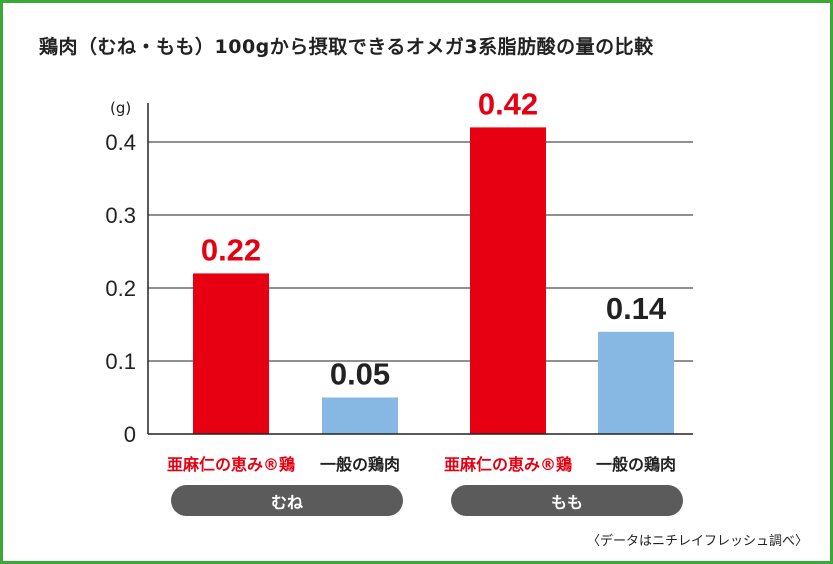 Image resolution: width=833 pixels, height=564 pixels. What do you see at coordinates (130, 434) in the screenshot?
I see `y-tick-label: 0` at bounding box center [130, 434].